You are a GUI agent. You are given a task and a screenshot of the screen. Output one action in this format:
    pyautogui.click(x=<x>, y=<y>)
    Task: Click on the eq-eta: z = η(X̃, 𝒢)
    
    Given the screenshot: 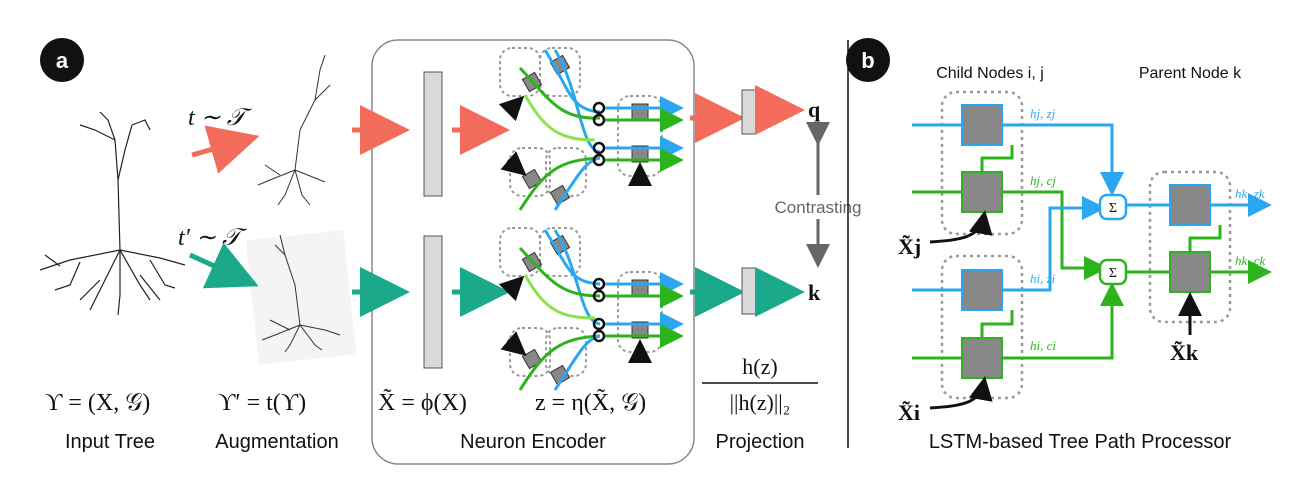 What is the action you would take?
    pyautogui.click(x=590, y=402)
    